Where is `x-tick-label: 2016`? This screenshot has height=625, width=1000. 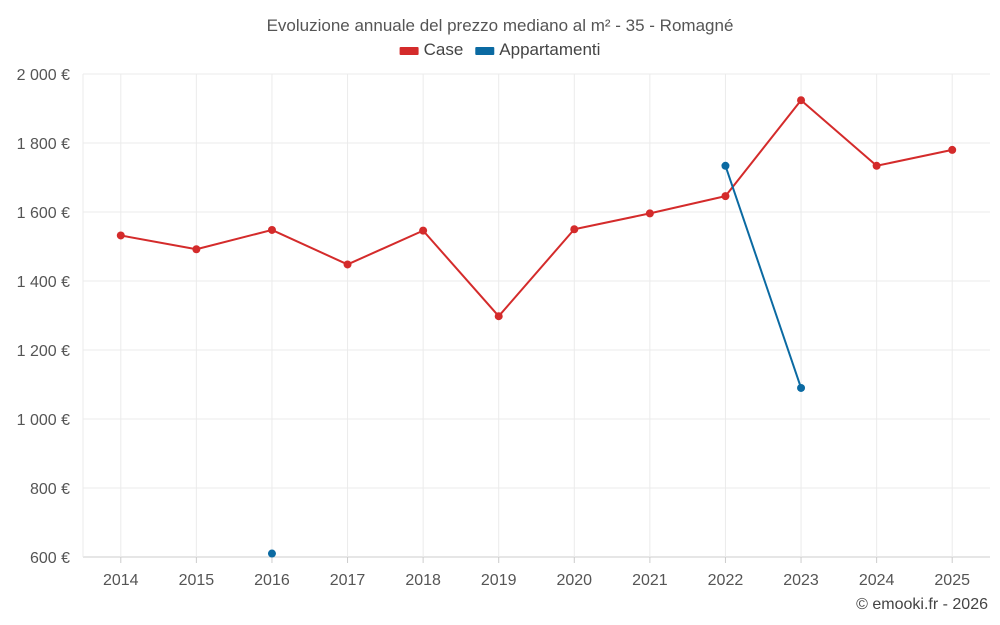 x-tick-label: 2016 is located at coordinates (272, 580).